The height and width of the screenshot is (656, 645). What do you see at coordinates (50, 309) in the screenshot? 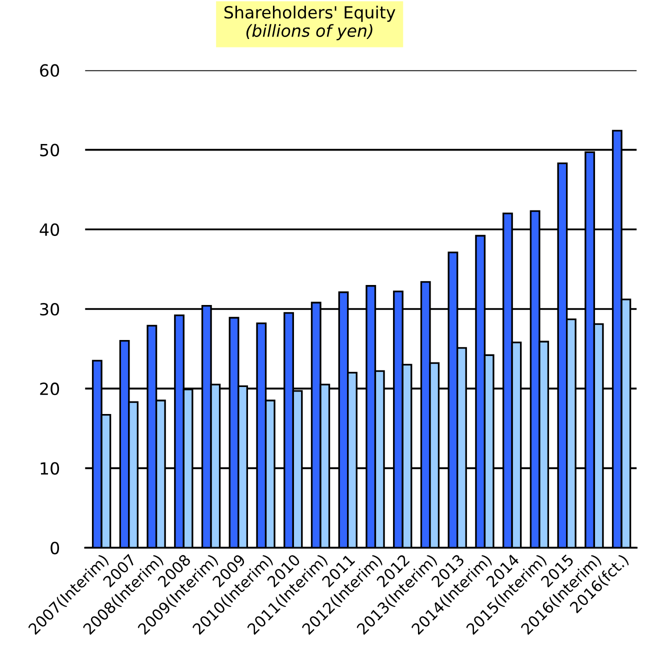
I see `y-tick-label: 30` at bounding box center [50, 309].